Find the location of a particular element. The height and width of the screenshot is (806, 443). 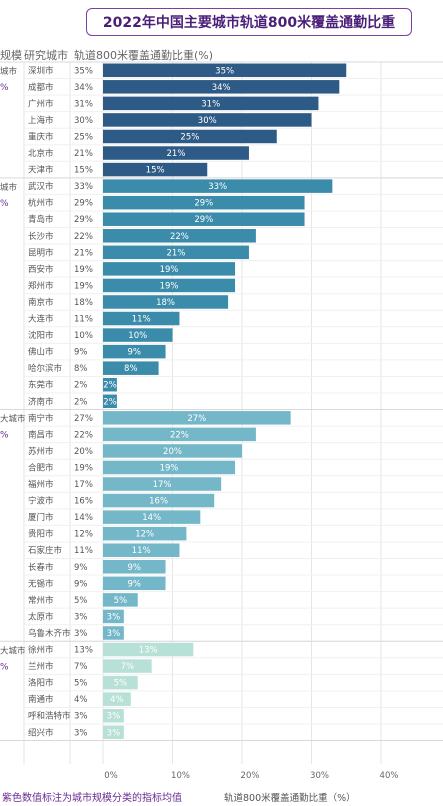

bar-data-label: 35% is located at coordinates (224, 71).